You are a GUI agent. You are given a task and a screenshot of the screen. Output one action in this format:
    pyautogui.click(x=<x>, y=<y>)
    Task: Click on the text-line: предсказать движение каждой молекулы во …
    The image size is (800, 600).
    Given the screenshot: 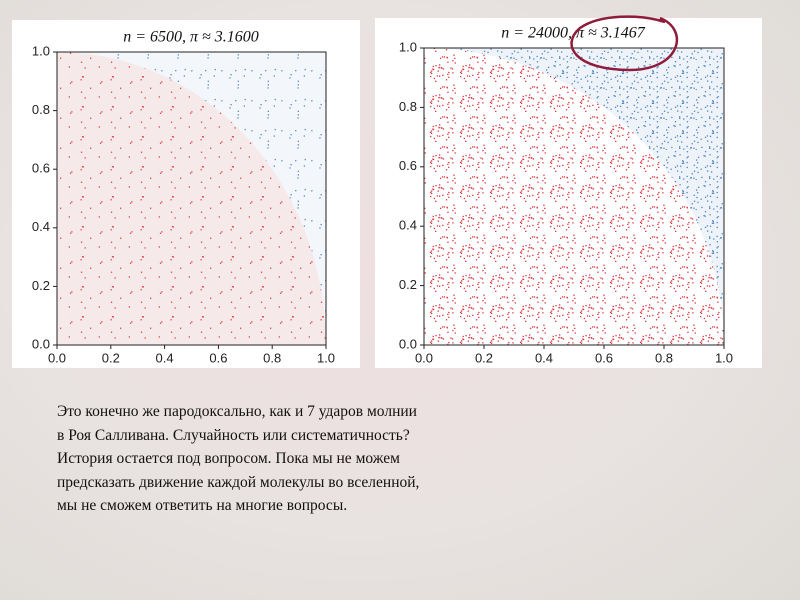 What is the action you would take?
    pyautogui.click(x=238, y=482)
    